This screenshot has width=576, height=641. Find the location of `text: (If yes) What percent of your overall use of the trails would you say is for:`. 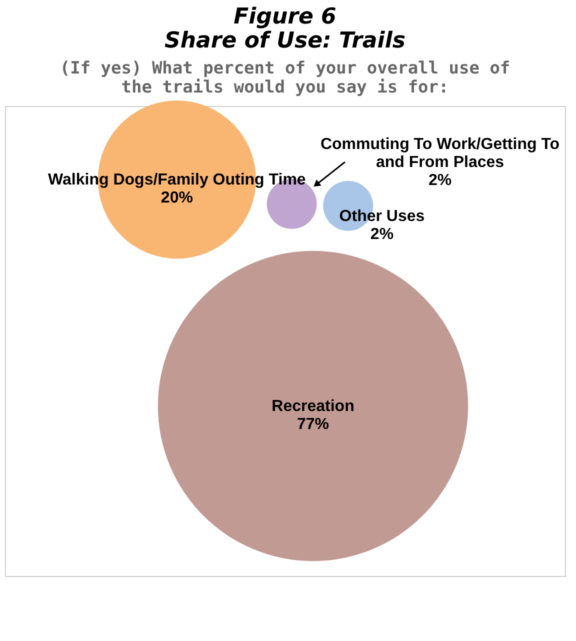

text: (If yes) What percent of your overall use of the trails would you say is for: is located at coordinates (285, 78).